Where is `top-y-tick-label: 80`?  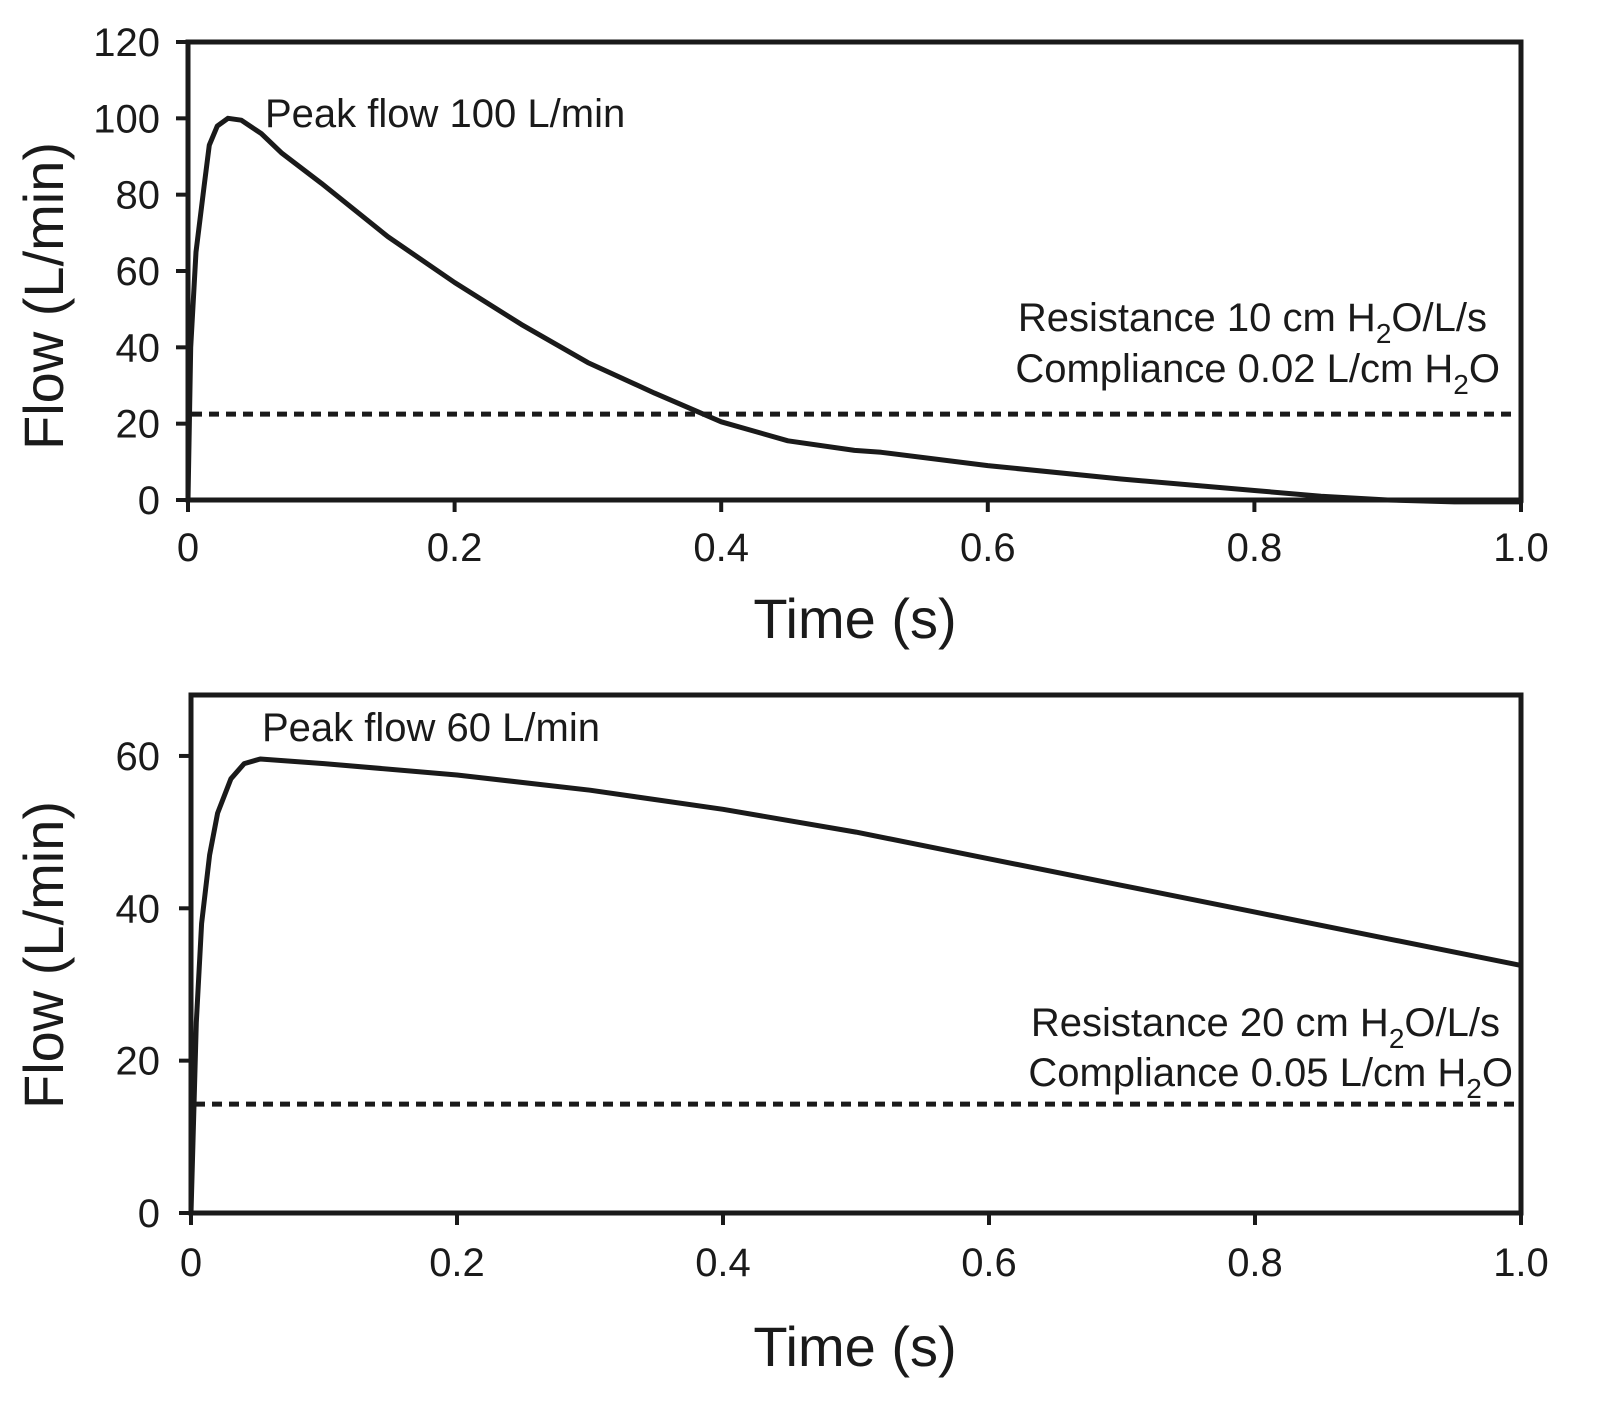
top-y-tick-label: 80 is located at coordinates (138, 196).